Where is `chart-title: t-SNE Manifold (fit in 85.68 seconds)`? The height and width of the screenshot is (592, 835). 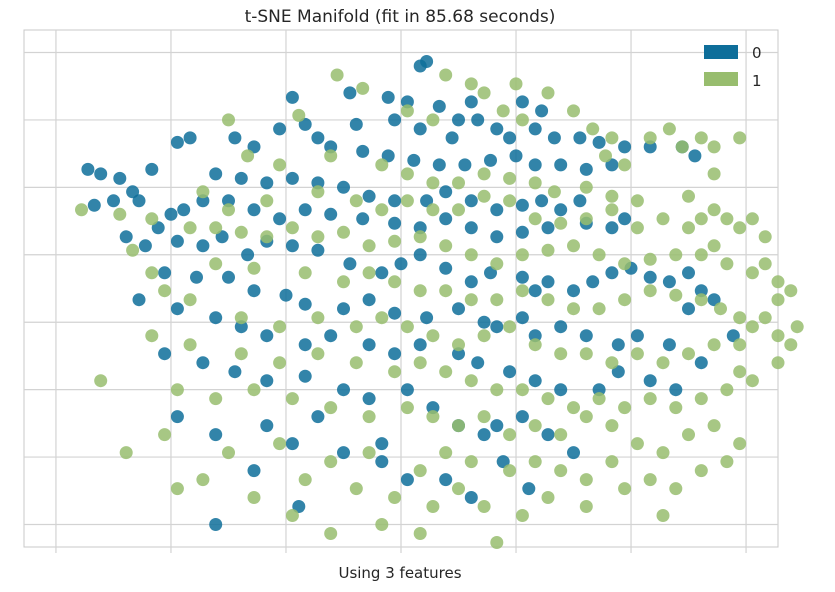 chart-title: t-SNE Manifold (fit in 85.68 seconds) is located at coordinates (400, 17).